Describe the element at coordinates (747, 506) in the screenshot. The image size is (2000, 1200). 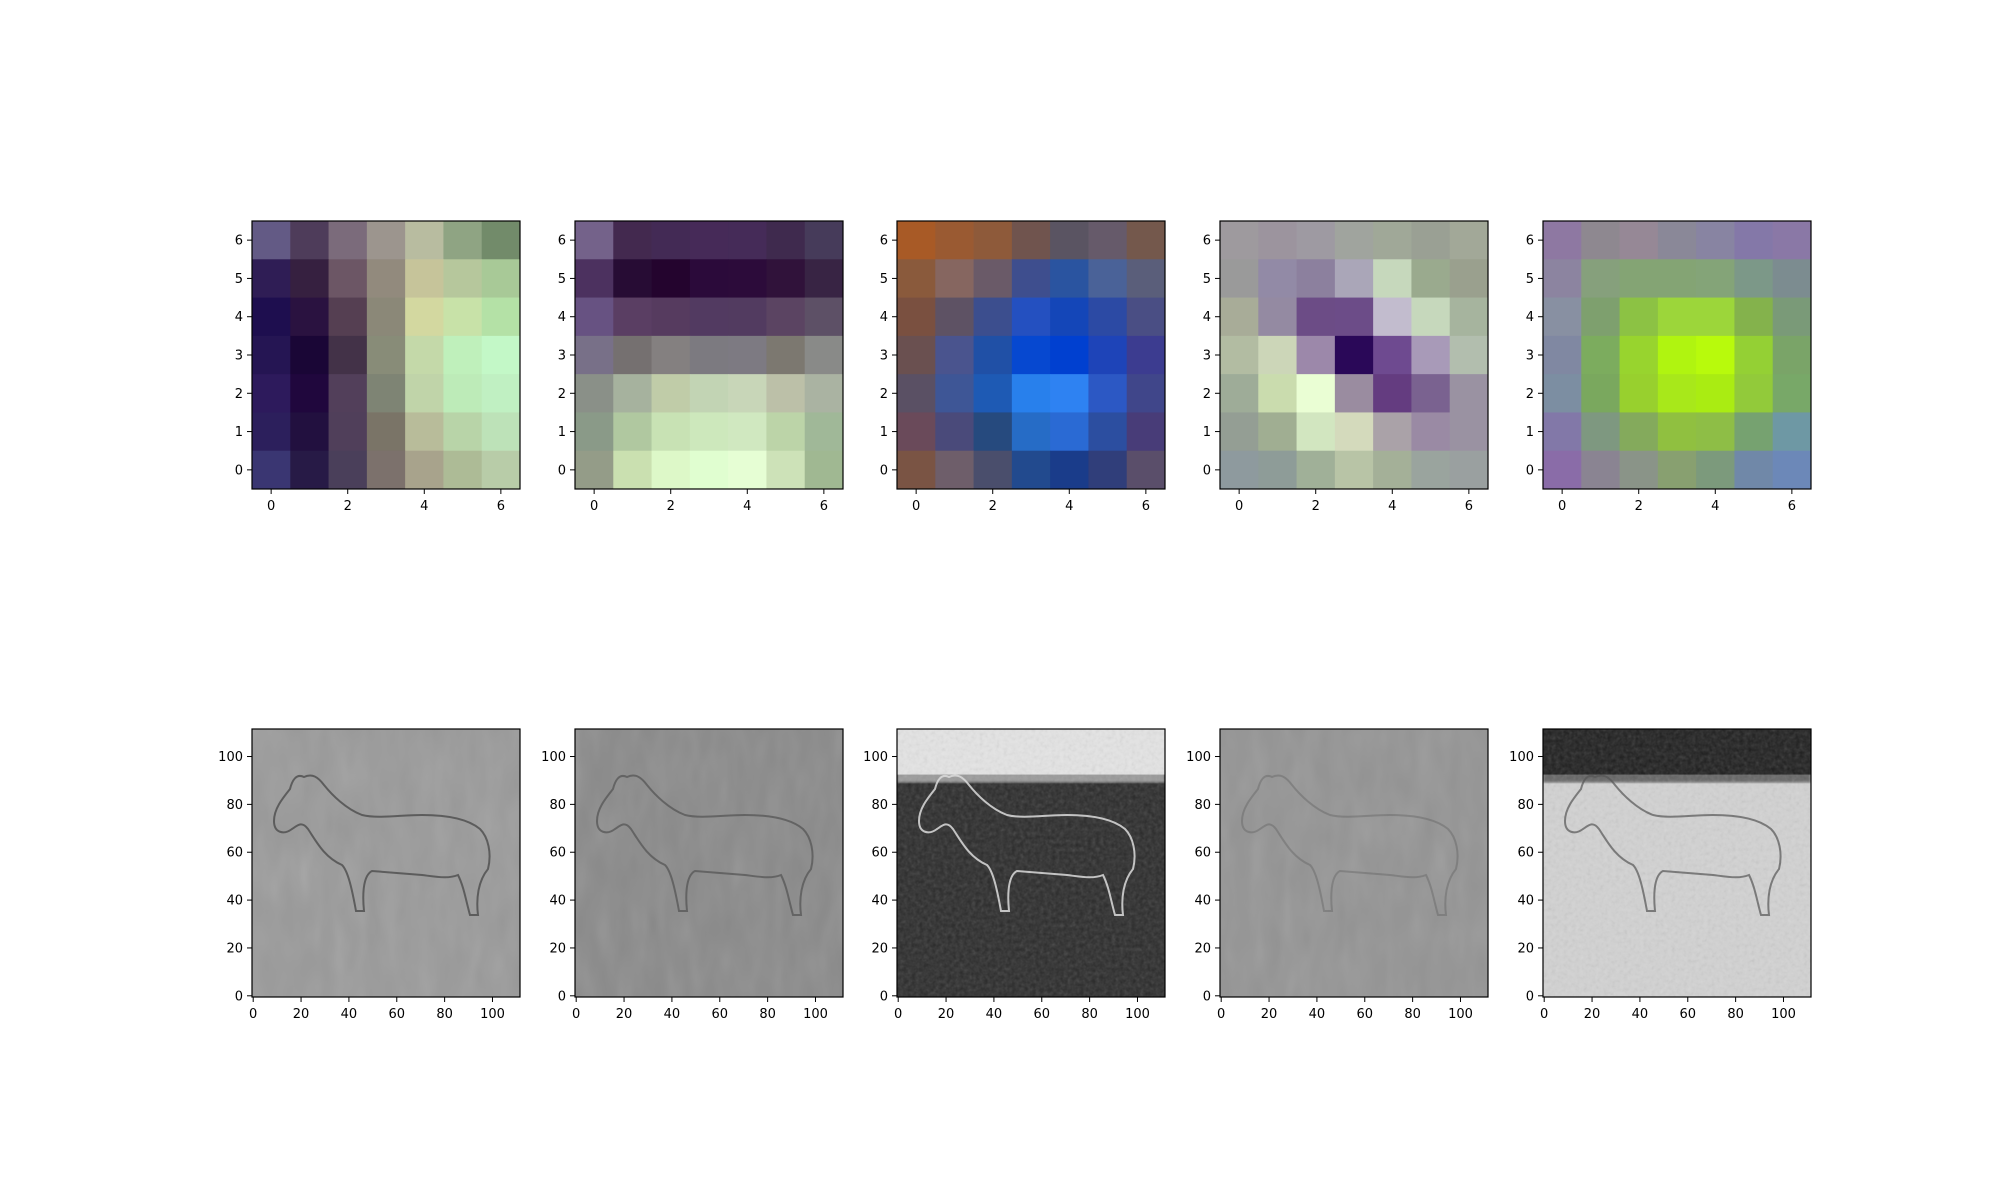
I see `x-tick-label: 4` at that location.